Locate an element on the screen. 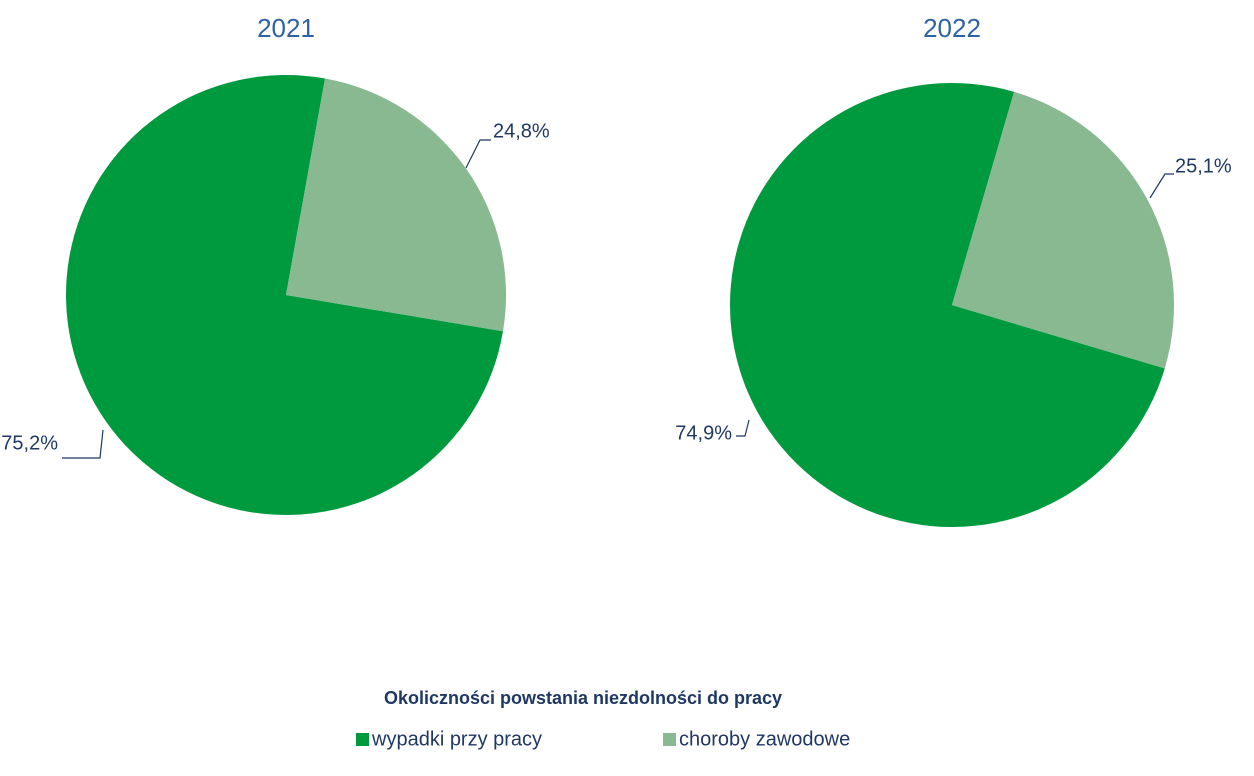 The width and height of the screenshot is (1254, 776). legend-label: choroby zawodowe is located at coordinates (764, 739).